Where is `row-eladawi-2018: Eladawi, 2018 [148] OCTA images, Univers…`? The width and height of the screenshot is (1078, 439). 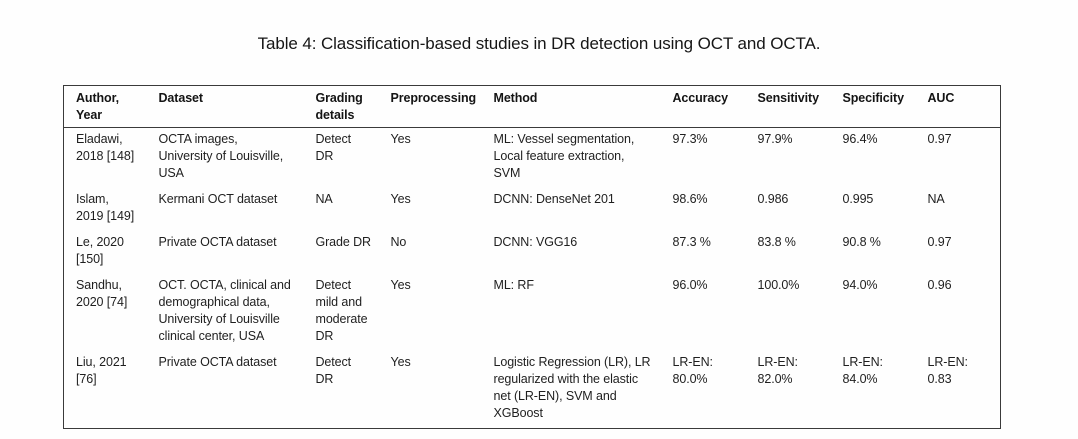 row-eladawi-2018: Eladawi, 2018 [148] OCTA images, Univers… is located at coordinates (532, 158).